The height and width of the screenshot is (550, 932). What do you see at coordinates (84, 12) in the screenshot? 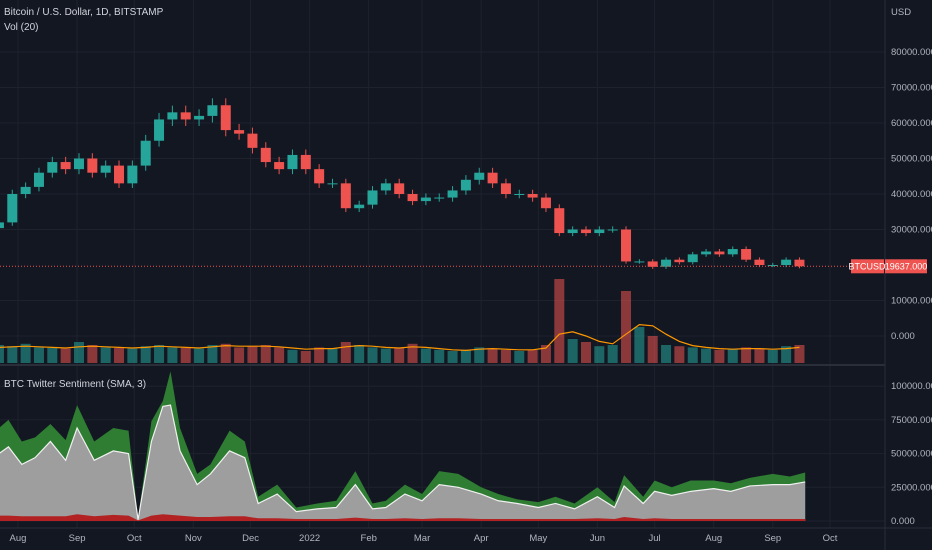
I see `symbol-legend: Bitcoin / U.S. Dollar, 1D, BITSTAMP` at bounding box center [84, 12].